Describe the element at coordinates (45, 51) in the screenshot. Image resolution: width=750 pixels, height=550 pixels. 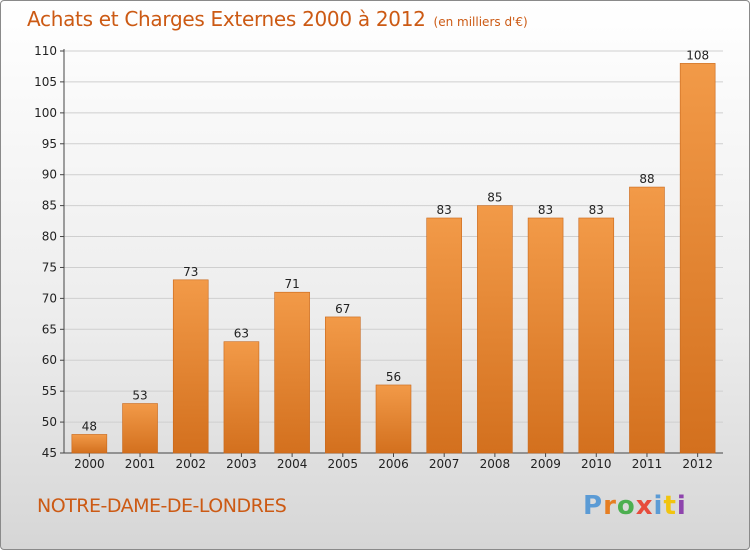
I see `y-tick-label: 110` at that location.